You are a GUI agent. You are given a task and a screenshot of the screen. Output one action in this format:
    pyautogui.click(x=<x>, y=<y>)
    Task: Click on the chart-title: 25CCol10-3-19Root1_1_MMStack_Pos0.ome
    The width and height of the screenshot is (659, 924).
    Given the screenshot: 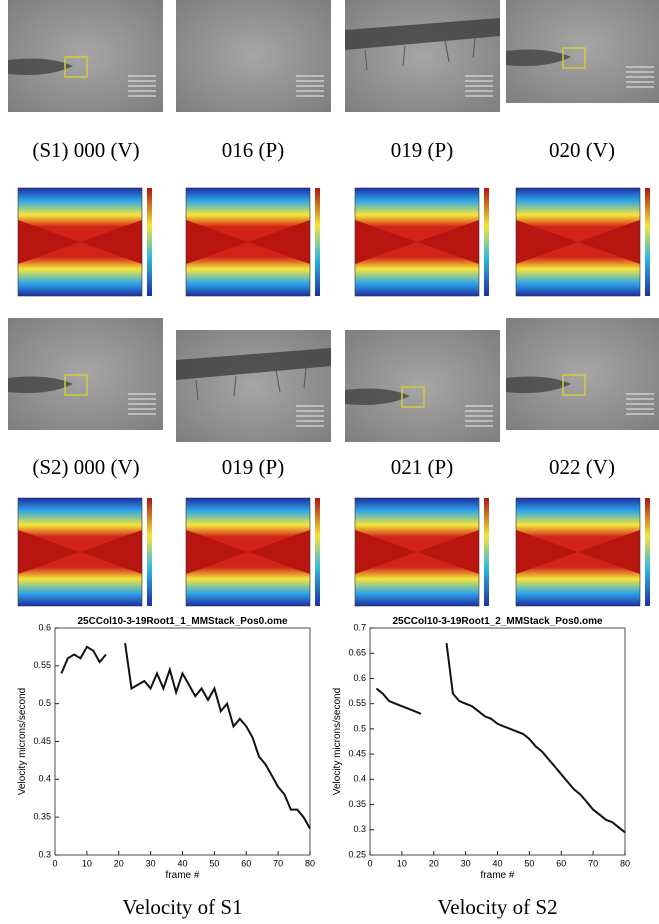 What is the action you would take?
    pyautogui.click(x=182, y=621)
    